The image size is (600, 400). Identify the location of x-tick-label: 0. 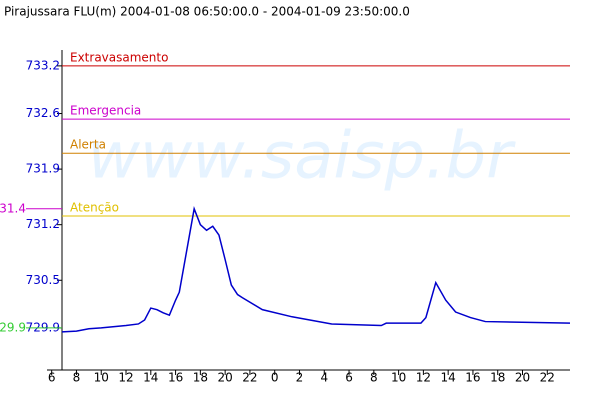
(275, 378).